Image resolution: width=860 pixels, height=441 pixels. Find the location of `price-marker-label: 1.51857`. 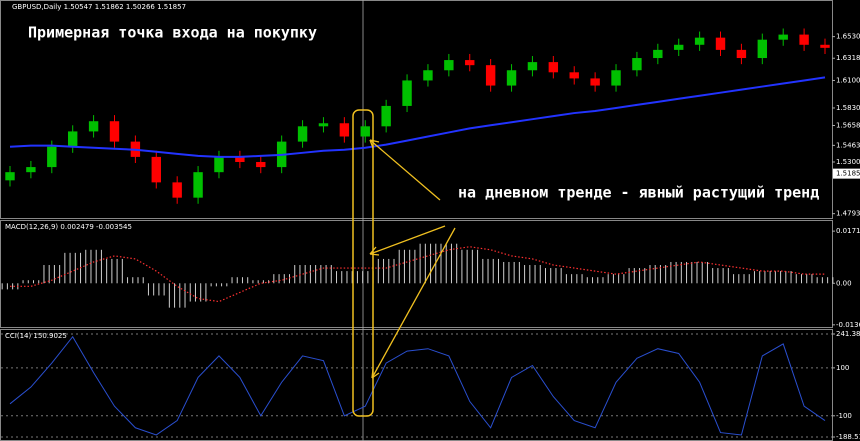

price-marker-label: 1.51857 is located at coordinates (848, 174).